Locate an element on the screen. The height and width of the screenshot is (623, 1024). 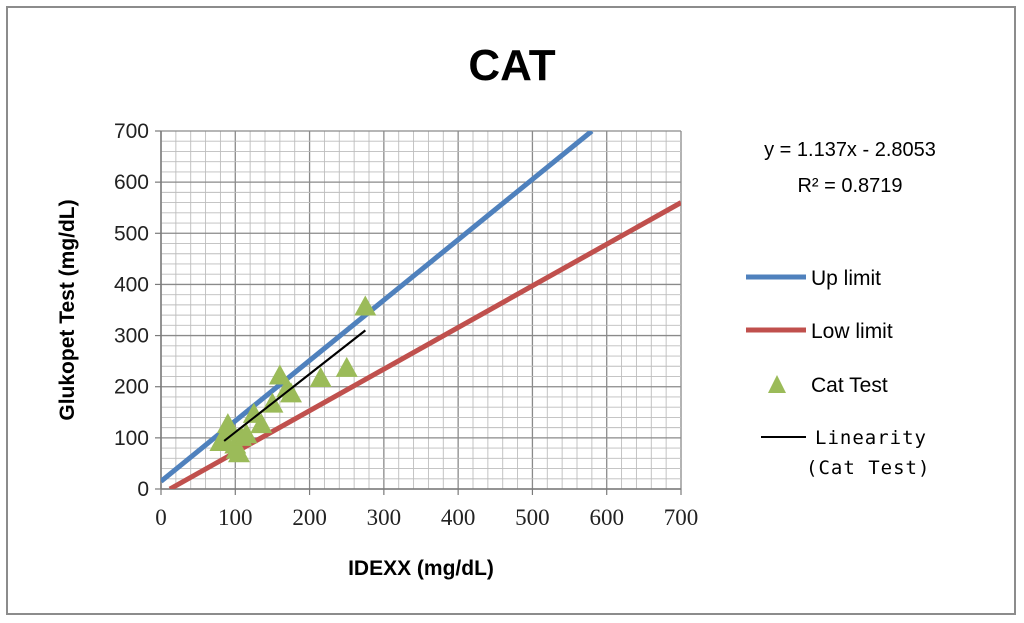
trendline-equation: y = 1.137x - 2.8053 is located at coordinates (850, 150).